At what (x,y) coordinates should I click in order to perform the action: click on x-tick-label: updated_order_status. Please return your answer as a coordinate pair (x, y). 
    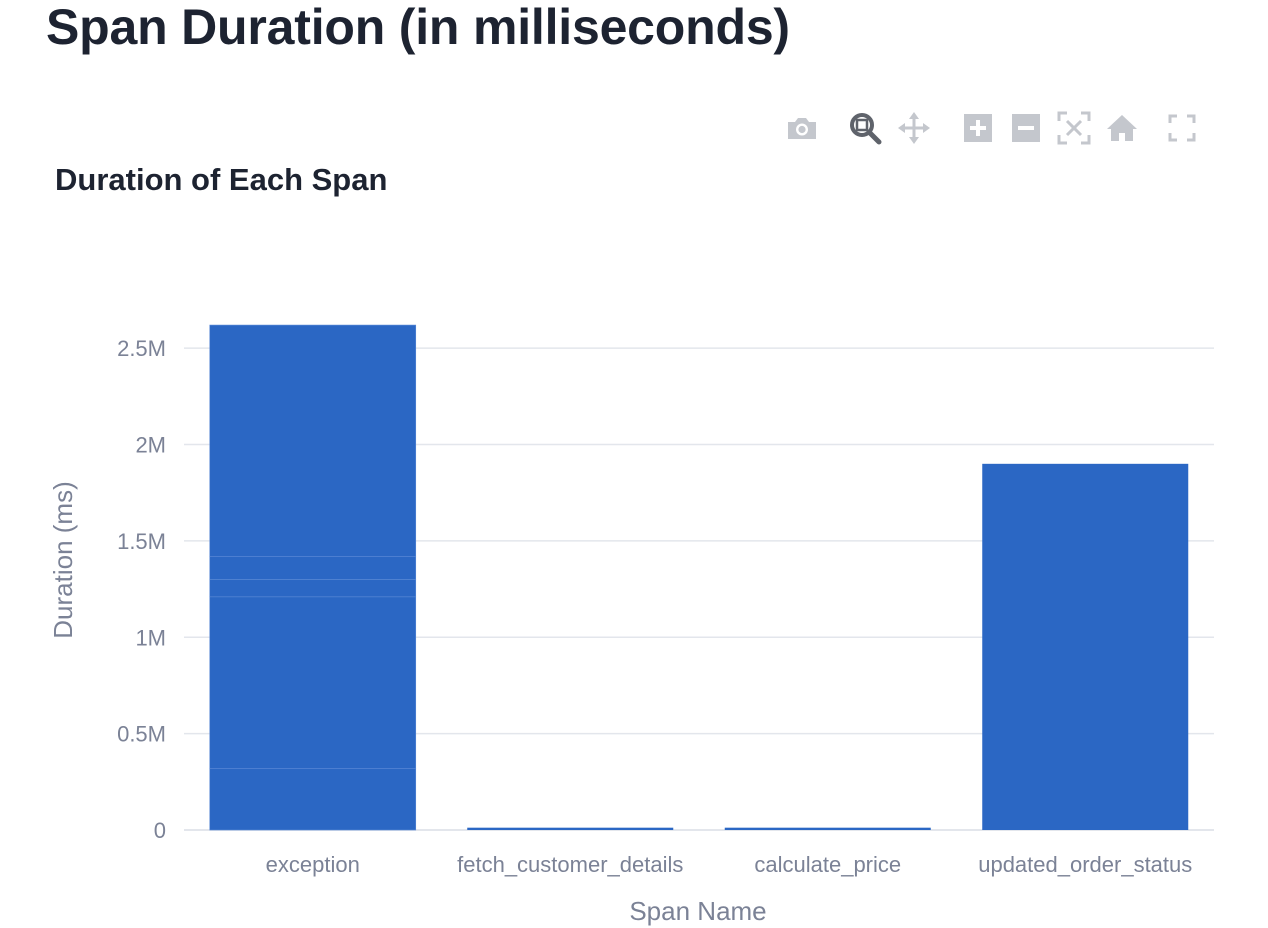
    Looking at the image, I should click on (1085, 864).